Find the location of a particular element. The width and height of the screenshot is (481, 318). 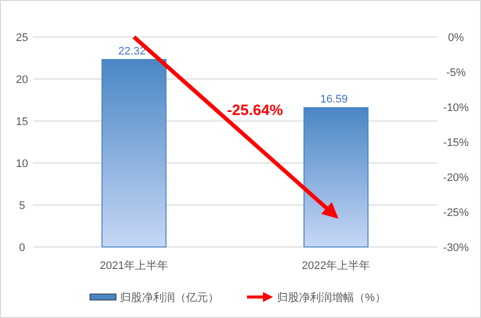

y-tick-label: 15 is located at coordinates (22, 122).